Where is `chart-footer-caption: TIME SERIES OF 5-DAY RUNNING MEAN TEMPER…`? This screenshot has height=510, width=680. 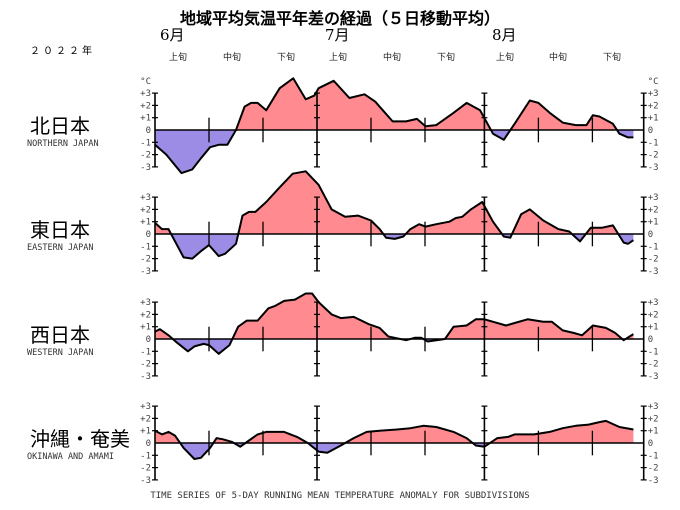
chart-footer-caption: TIME SERIES OF 5-DAY RUNNING MEAN TEMPER… is located at coordinates (340, 496).